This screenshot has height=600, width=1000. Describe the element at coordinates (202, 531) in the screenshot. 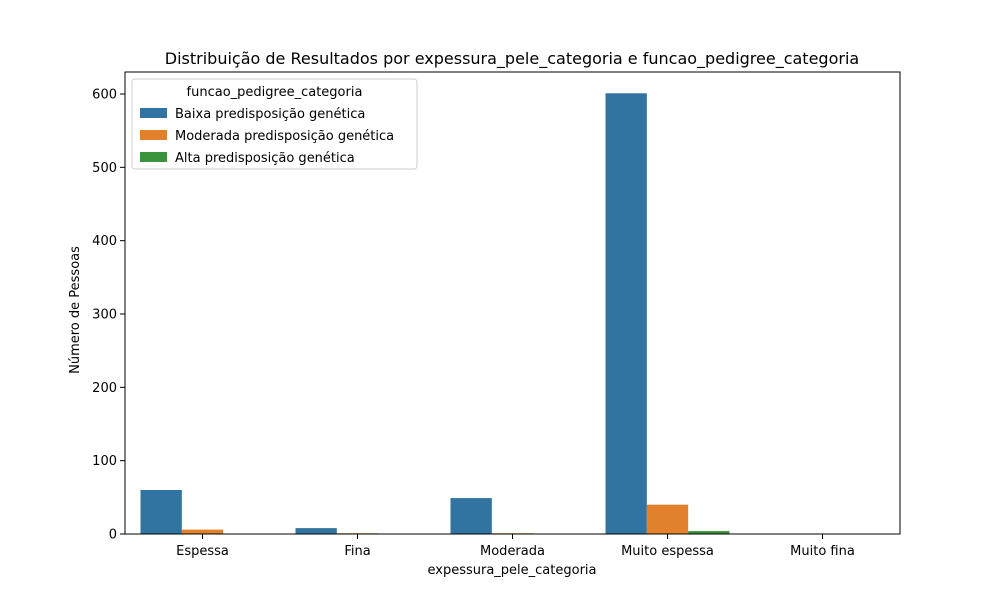

I see `bar-s1-c0` at that location.